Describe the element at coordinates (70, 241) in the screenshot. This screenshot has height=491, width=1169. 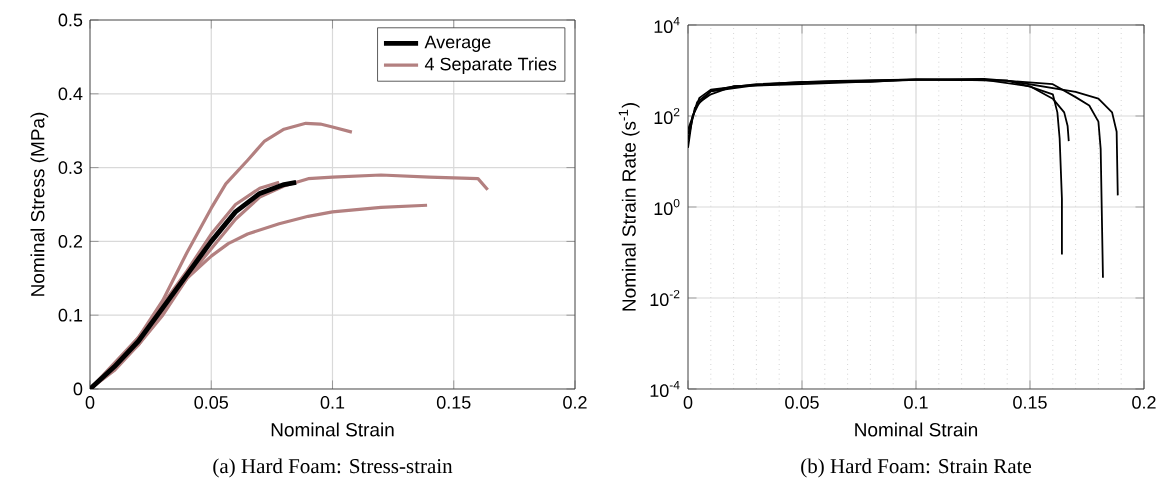
I see `y-tick-label: 0.2` at that location.